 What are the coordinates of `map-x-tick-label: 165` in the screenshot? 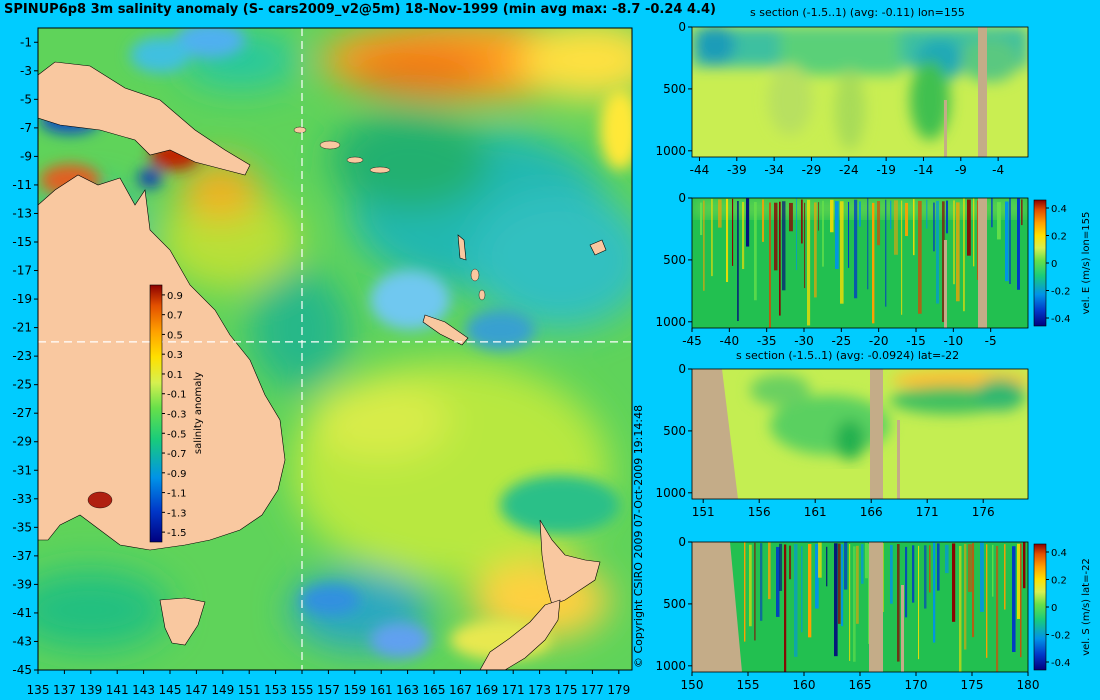 It's located at (434, 690).